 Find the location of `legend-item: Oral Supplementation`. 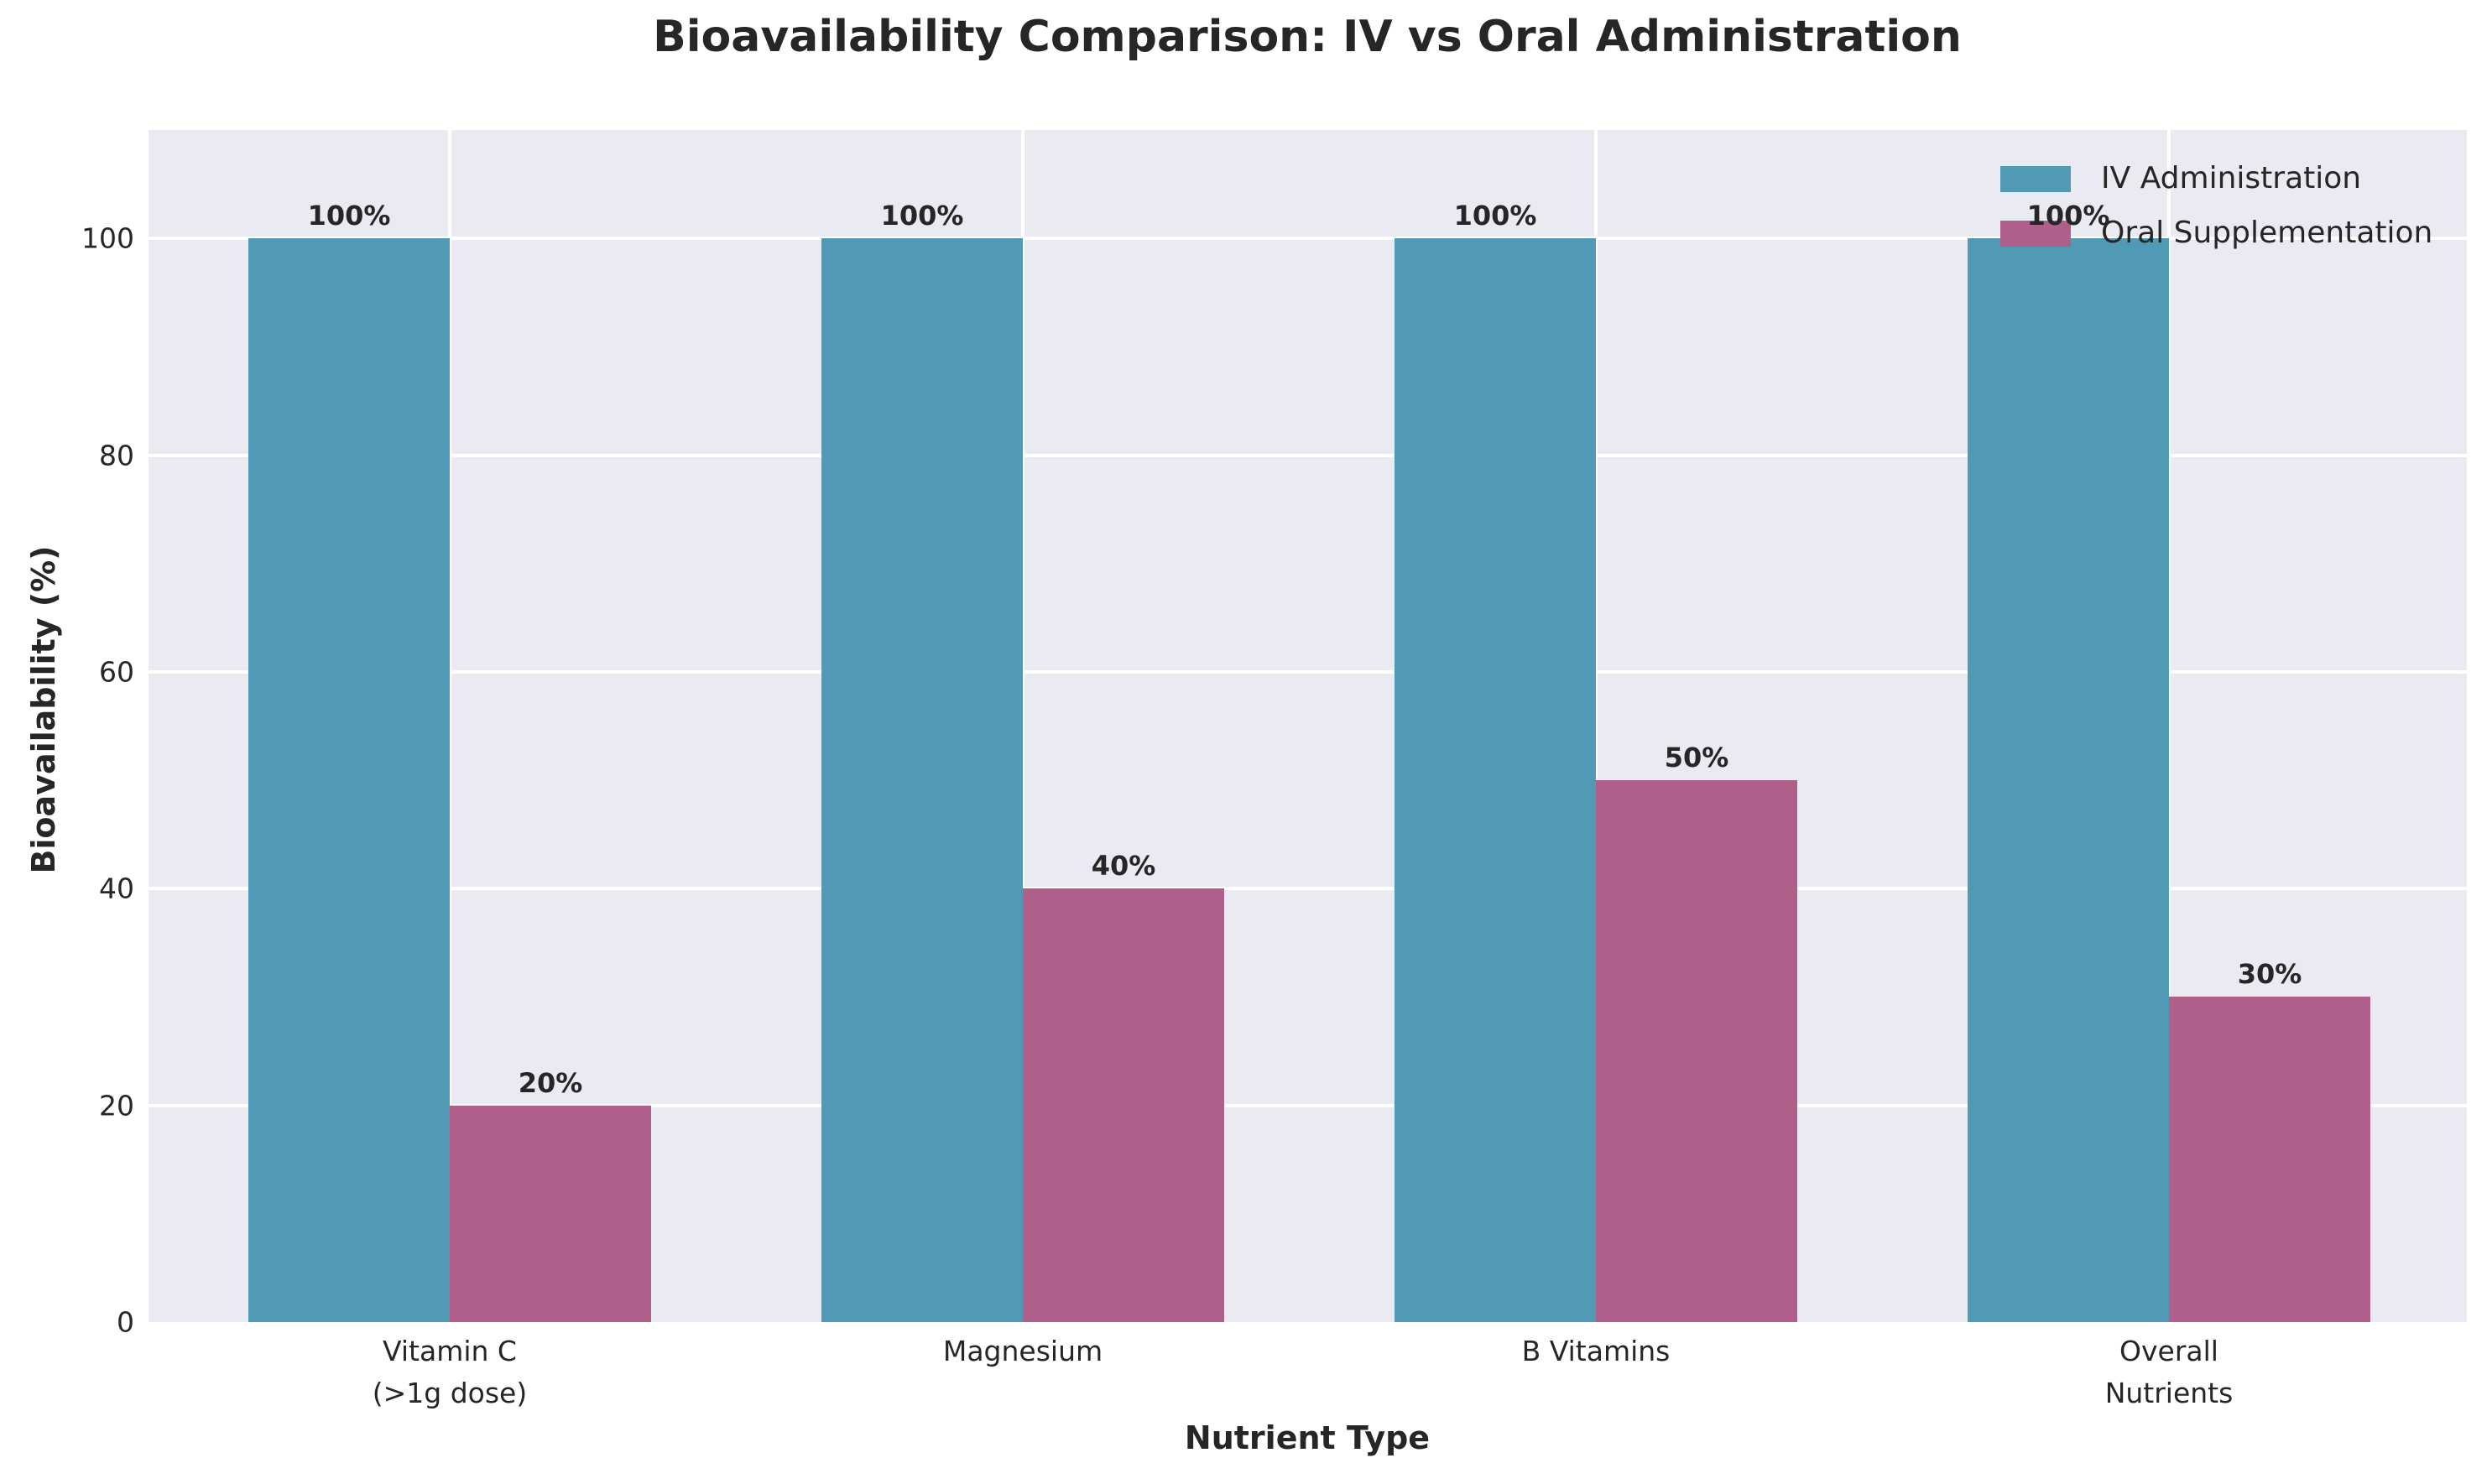

legend-item: Oral Supplementation is located at coordinates (2216, 233).